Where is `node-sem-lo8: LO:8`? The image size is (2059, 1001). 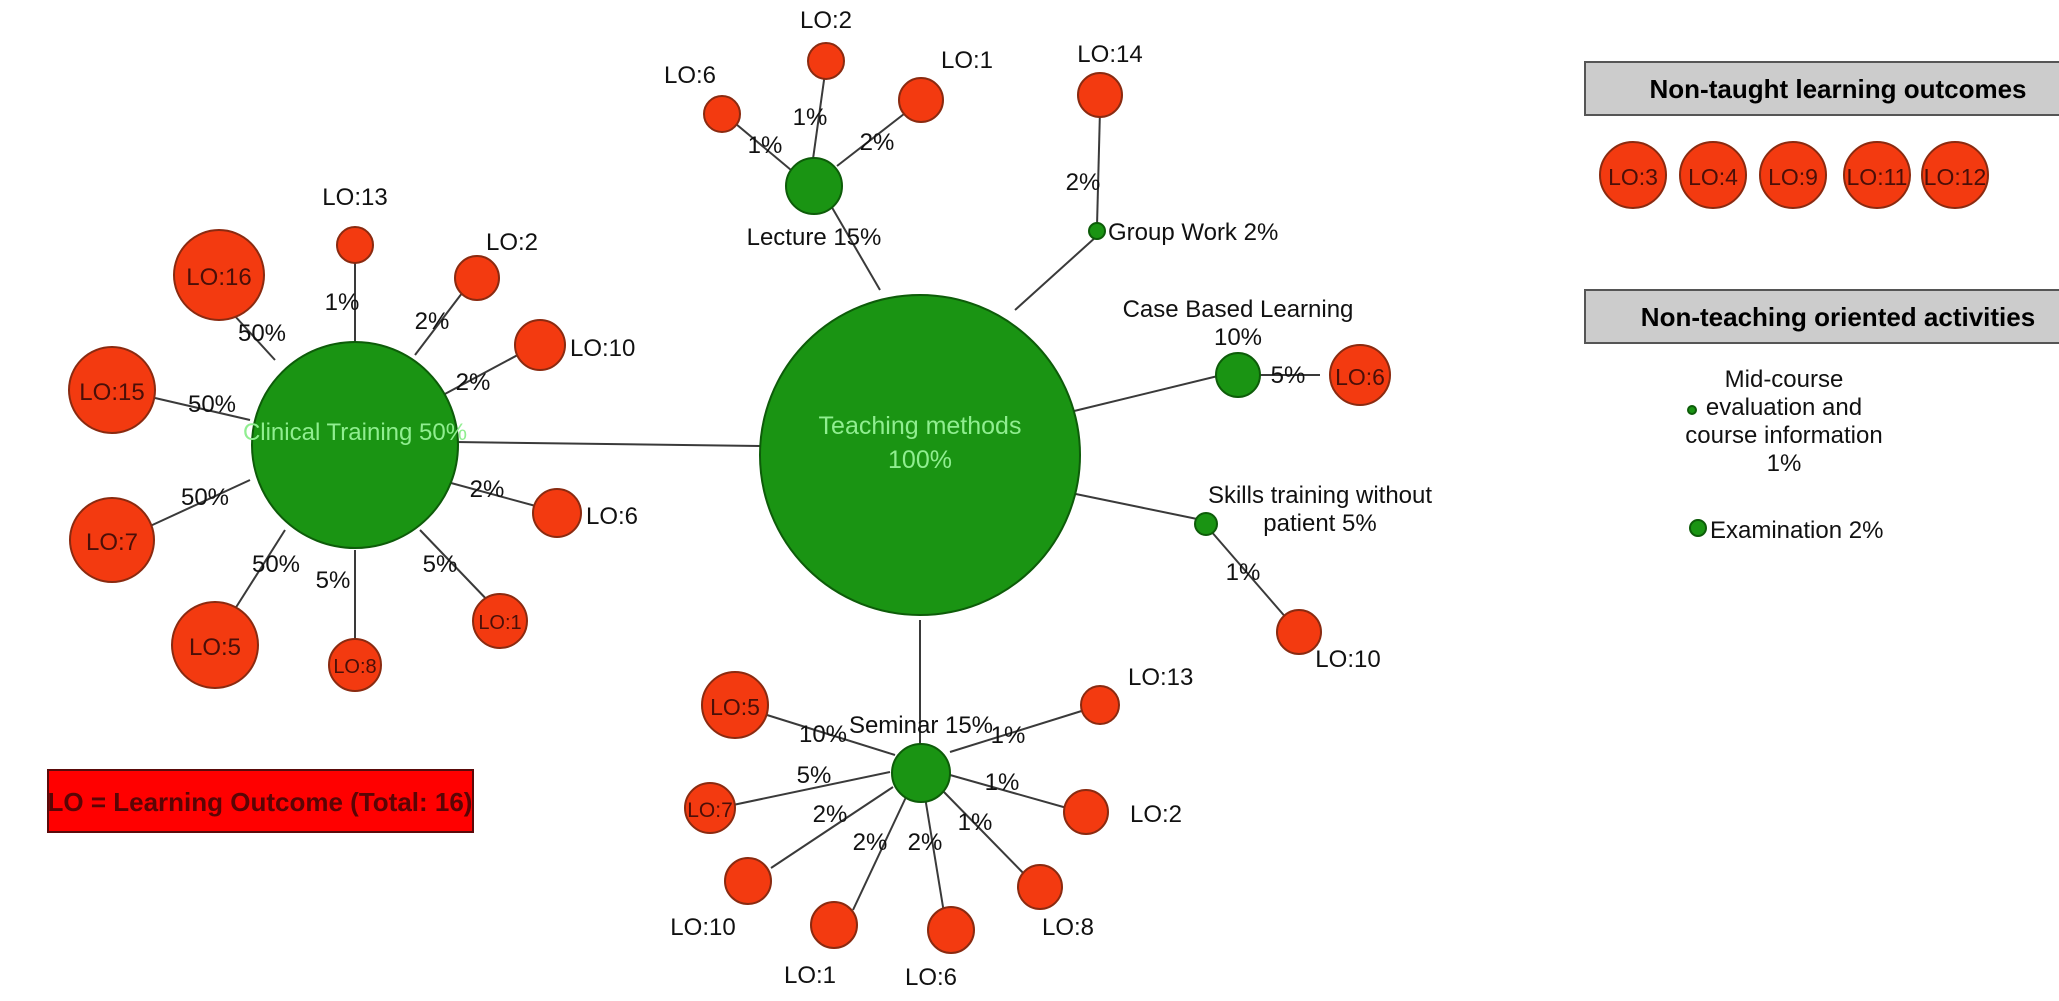 node-sem-lo8: LO:8 is located at coordinates (1055, 902).